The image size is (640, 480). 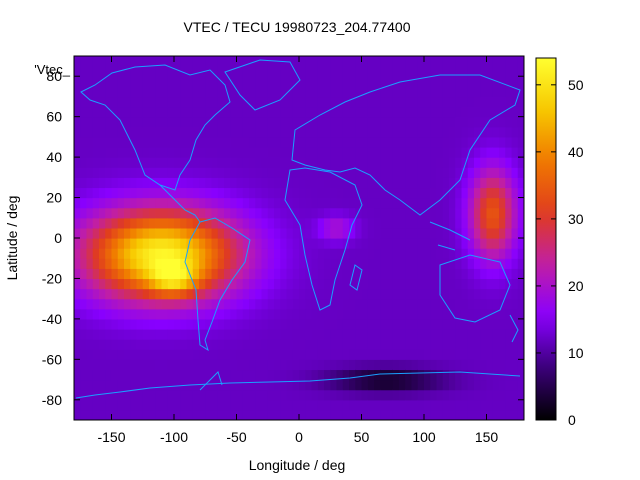 What do you see at coordinates (576, 85) in the screenshot?
I see `colorbar-tick-label: 50` at bounding box center [576, 85].